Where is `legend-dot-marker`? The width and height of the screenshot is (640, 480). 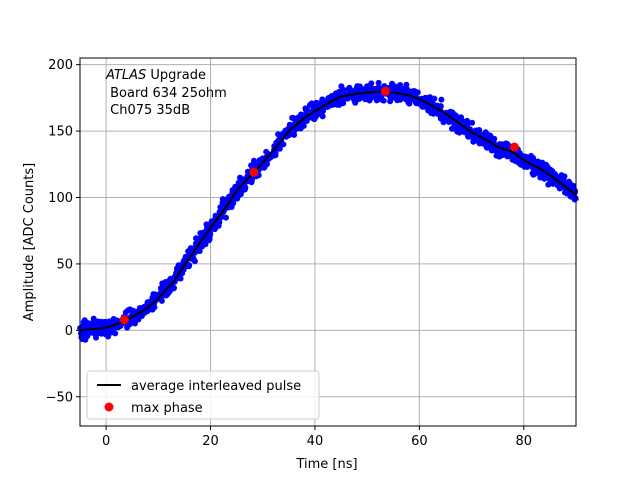
legend-dot-marker is located at coordinates (109, 407).